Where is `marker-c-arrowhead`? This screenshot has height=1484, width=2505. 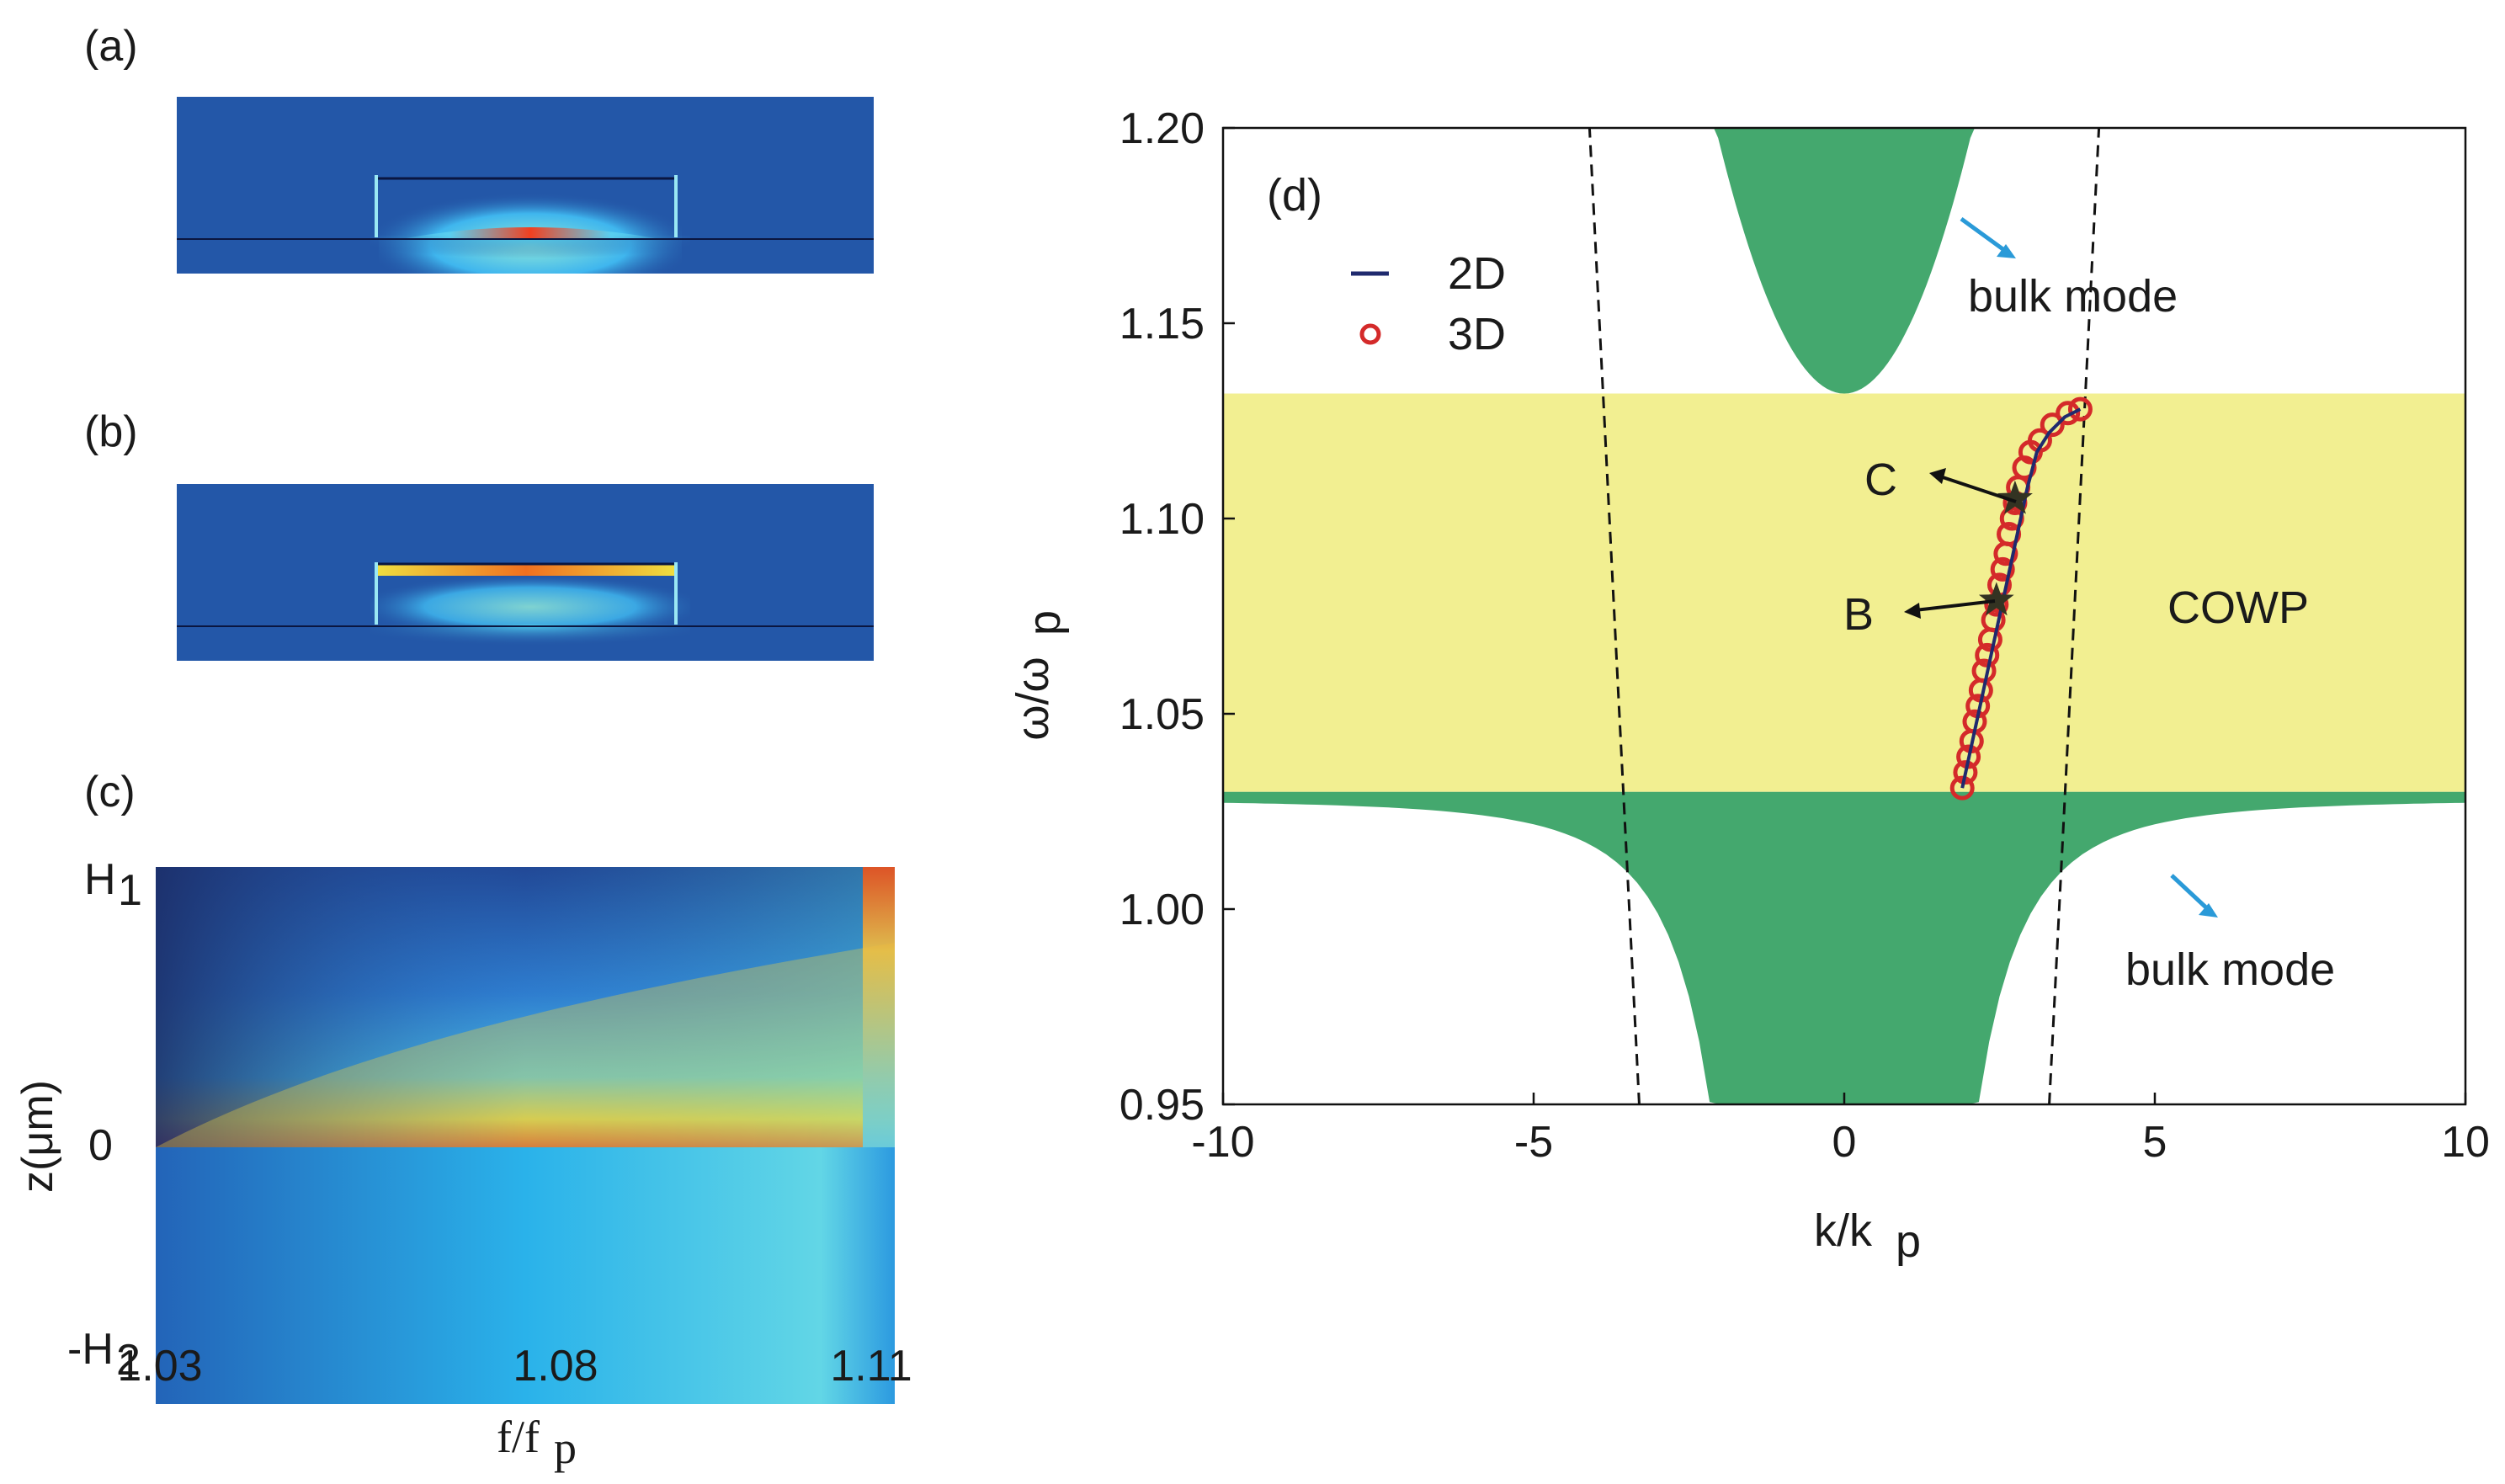
marker-c-arrowhead is located at coordinates (1938, 476).